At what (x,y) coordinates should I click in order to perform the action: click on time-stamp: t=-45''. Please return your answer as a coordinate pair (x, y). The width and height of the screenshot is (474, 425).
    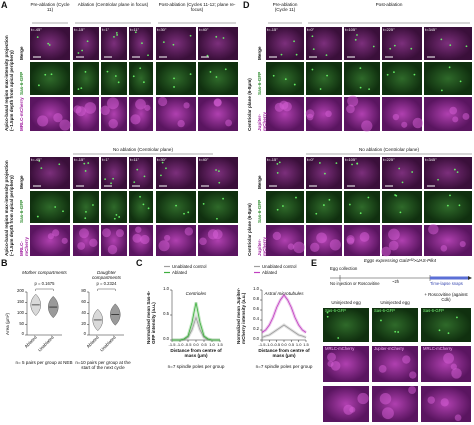
    Looking at the image, I should click on (36, 29).